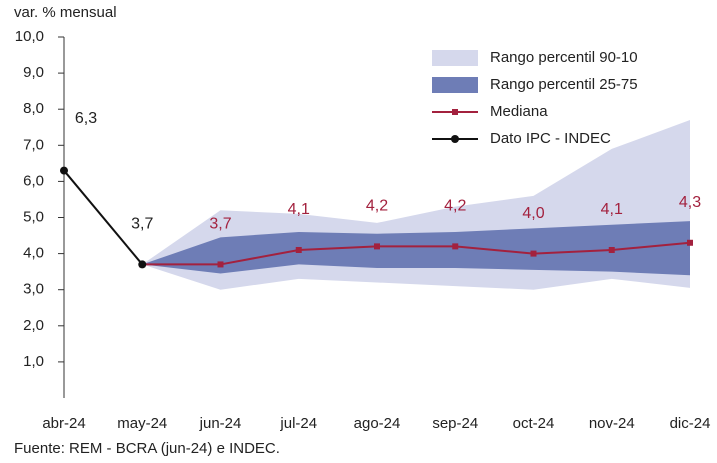 This screenshot has height=463, width=717. What do you see at coordinates (63, 423) in the screenshot?
I see `x-tick-label: abr-24` at bounding box center [63, 423].